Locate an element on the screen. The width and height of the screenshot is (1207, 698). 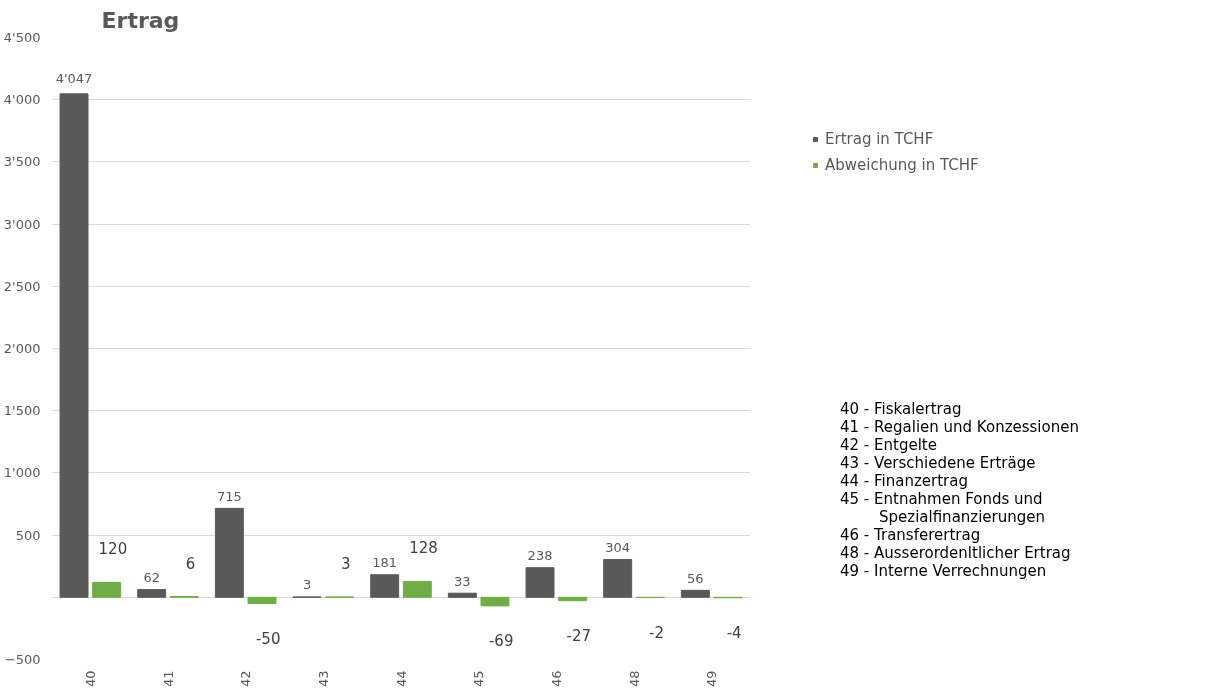
data-label: 4'047 is located at coordinates (74, 79).